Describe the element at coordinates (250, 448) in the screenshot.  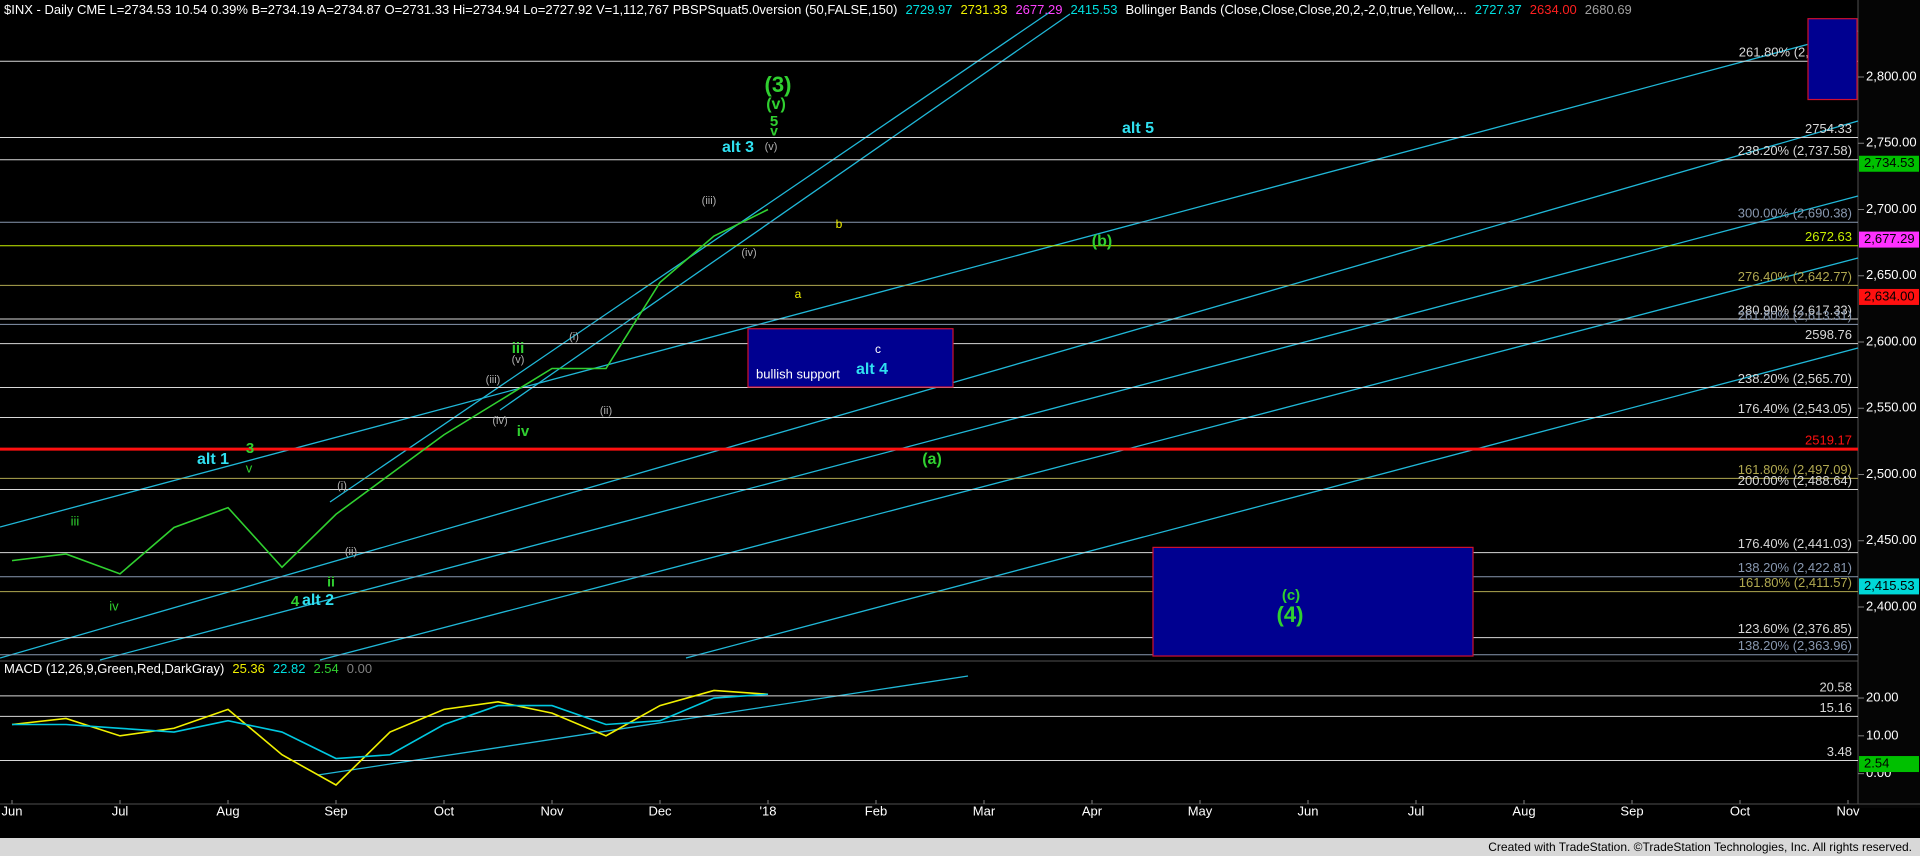
I see `wave-label: 3` at that location.